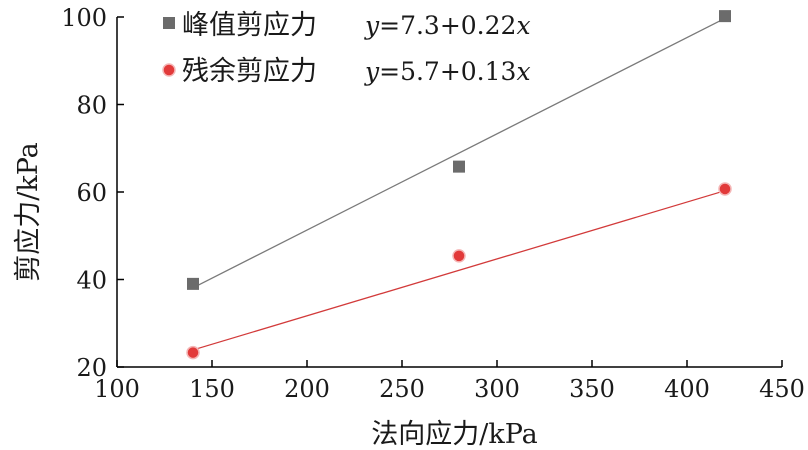 Image resolution: width=808 pixels, height=450 pixels. What do you see at coordinates (249, 71) in the screenshot?
I see `legend-label-residual: 残余剪应力` at bounding box center [249, 71].